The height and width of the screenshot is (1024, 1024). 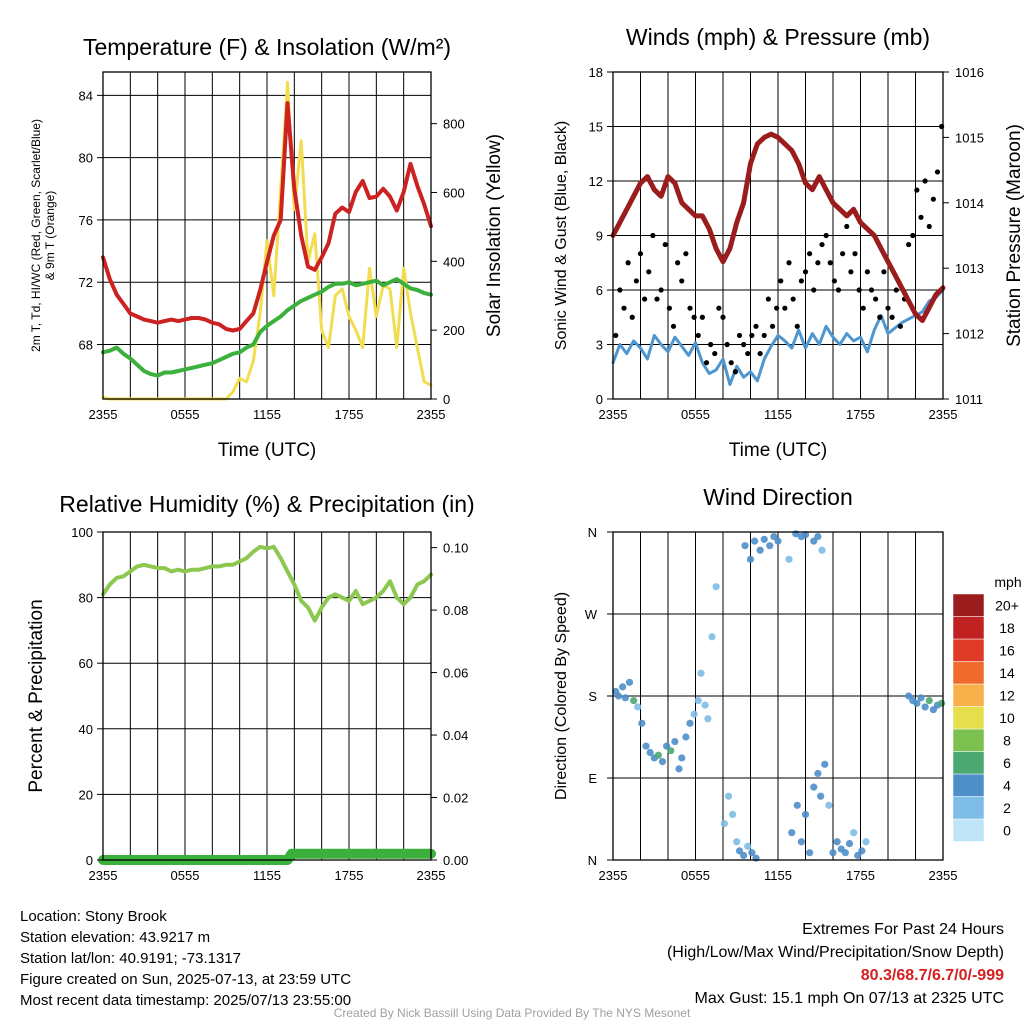 What do you see at coordinates (778, 37) in the screenshot?
I see `chart-title: Winds (mph) & Pressure (mb)` at bounding box center [778, 37].